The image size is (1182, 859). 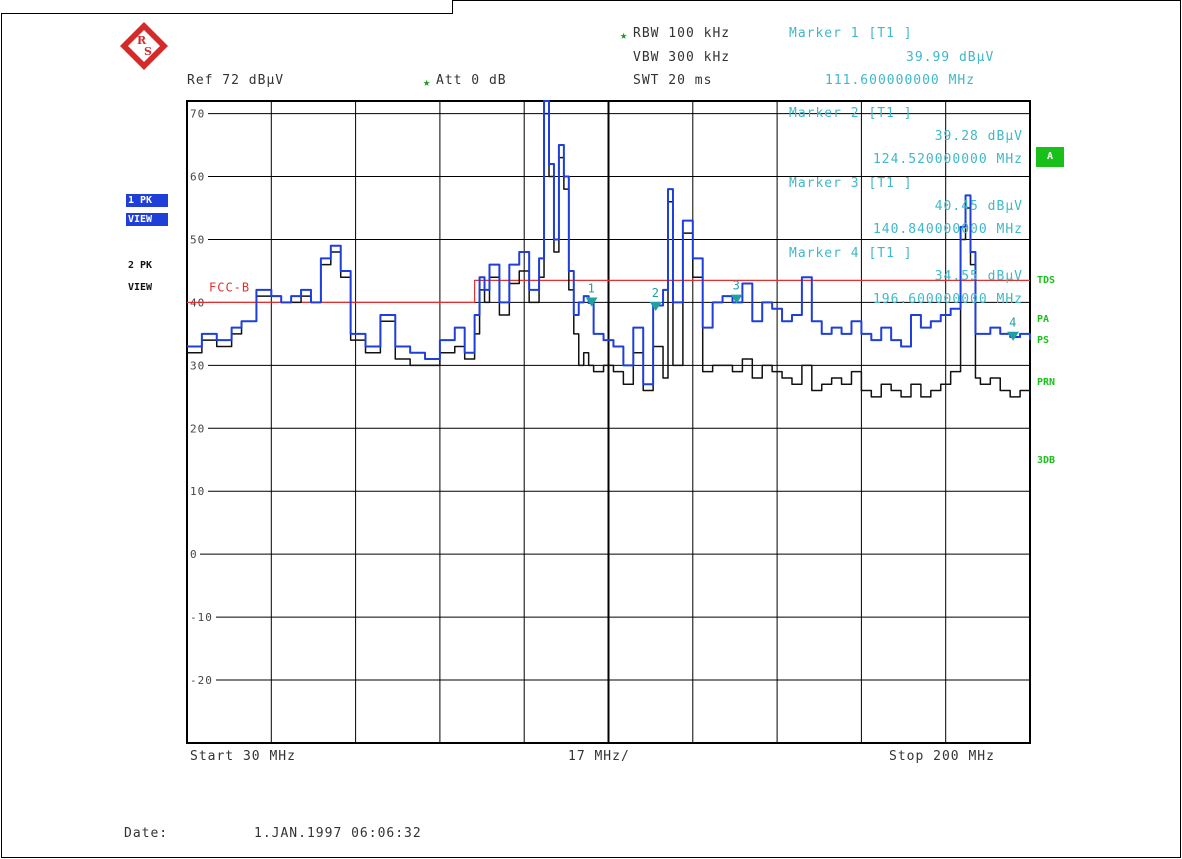 I want to click on rbw-label: RBW 100 kHz, so click(x=682, y=33).